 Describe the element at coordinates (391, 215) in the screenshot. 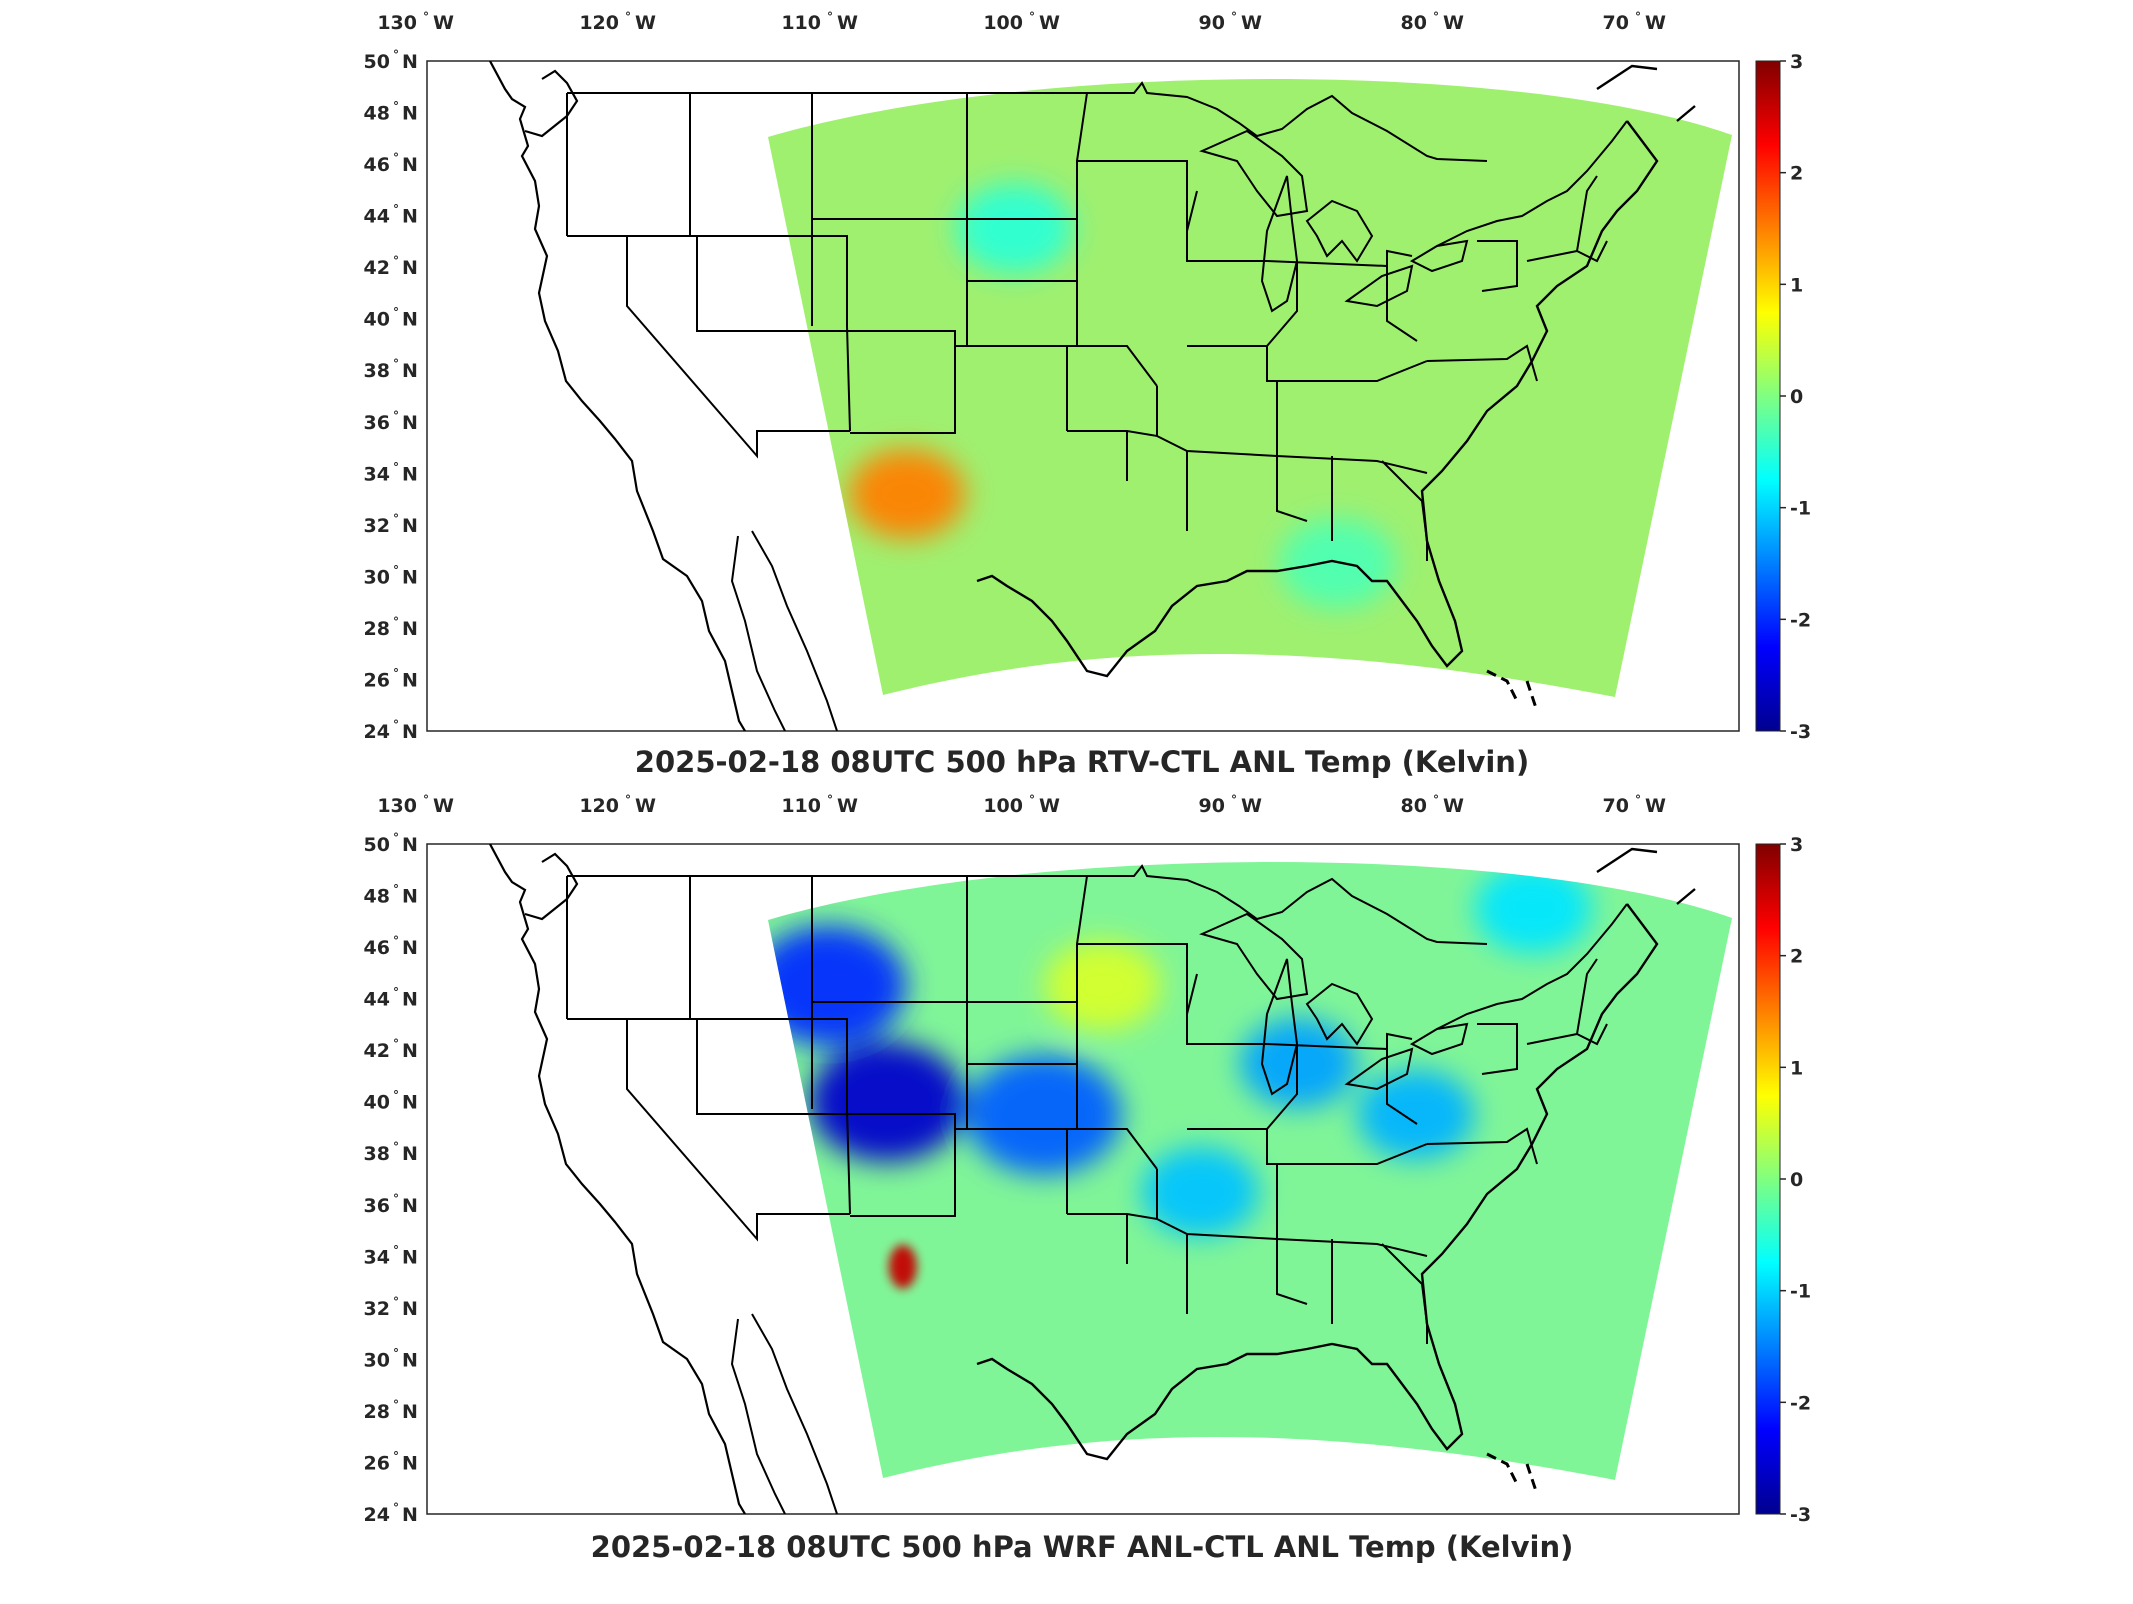

I see `lat-tick-label: 44 ° N` at that location.